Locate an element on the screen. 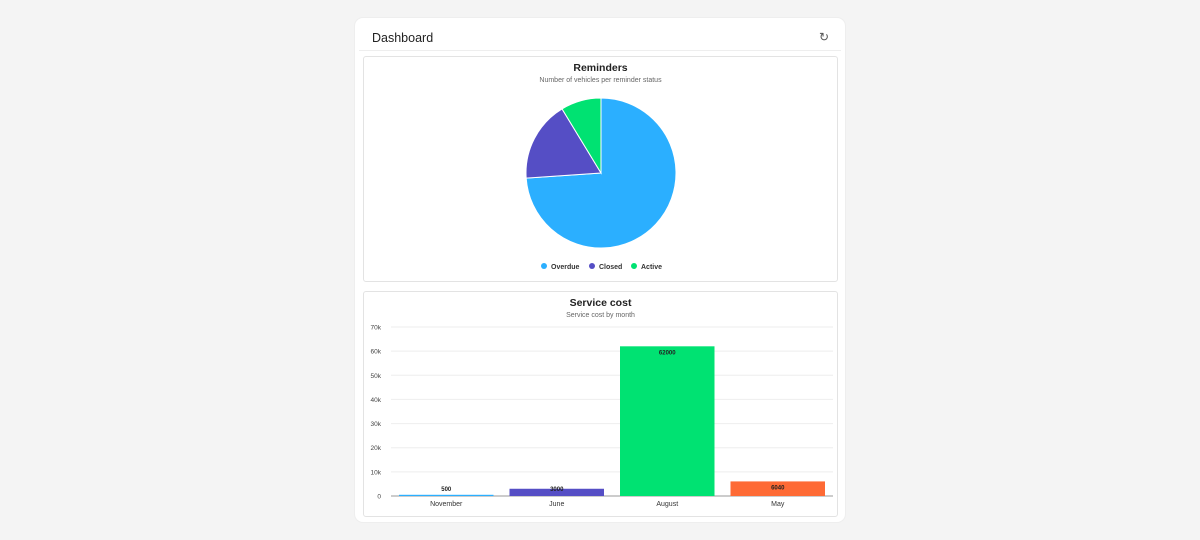  chart-title: Reminders is located at coordinates (600, 68).